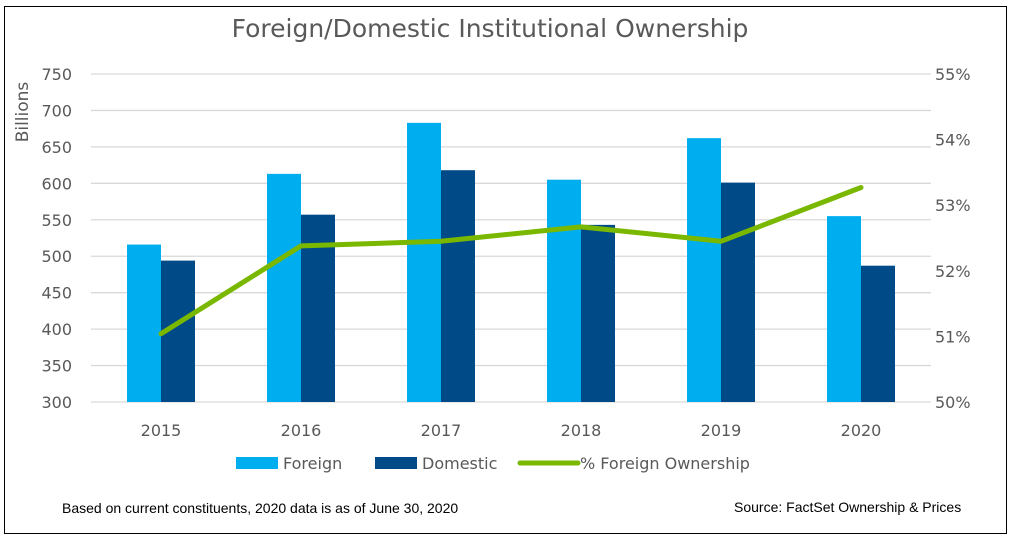  What do you see at coordinates (161, 430) in the screenshot?
I see `x-tick-label: 2015` at bounding box center [161, 430].